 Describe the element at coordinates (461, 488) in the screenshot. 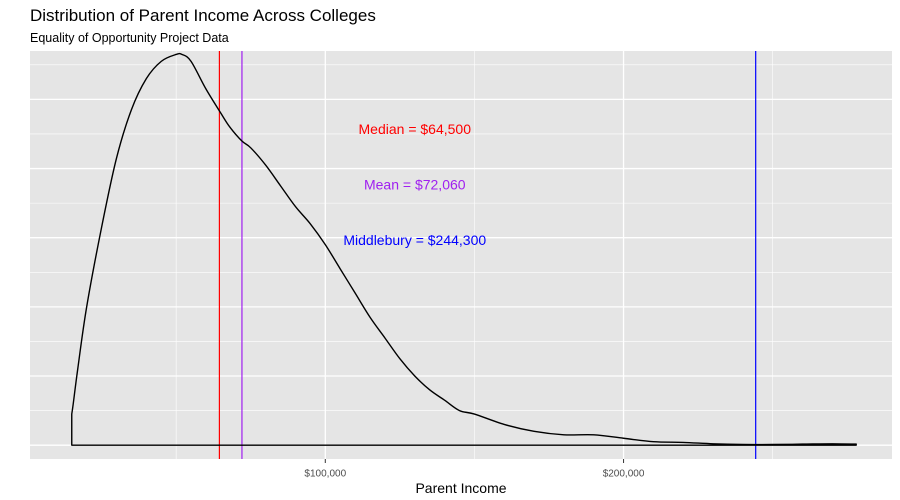

I see `x-axis-label: Parent Income` at that location.